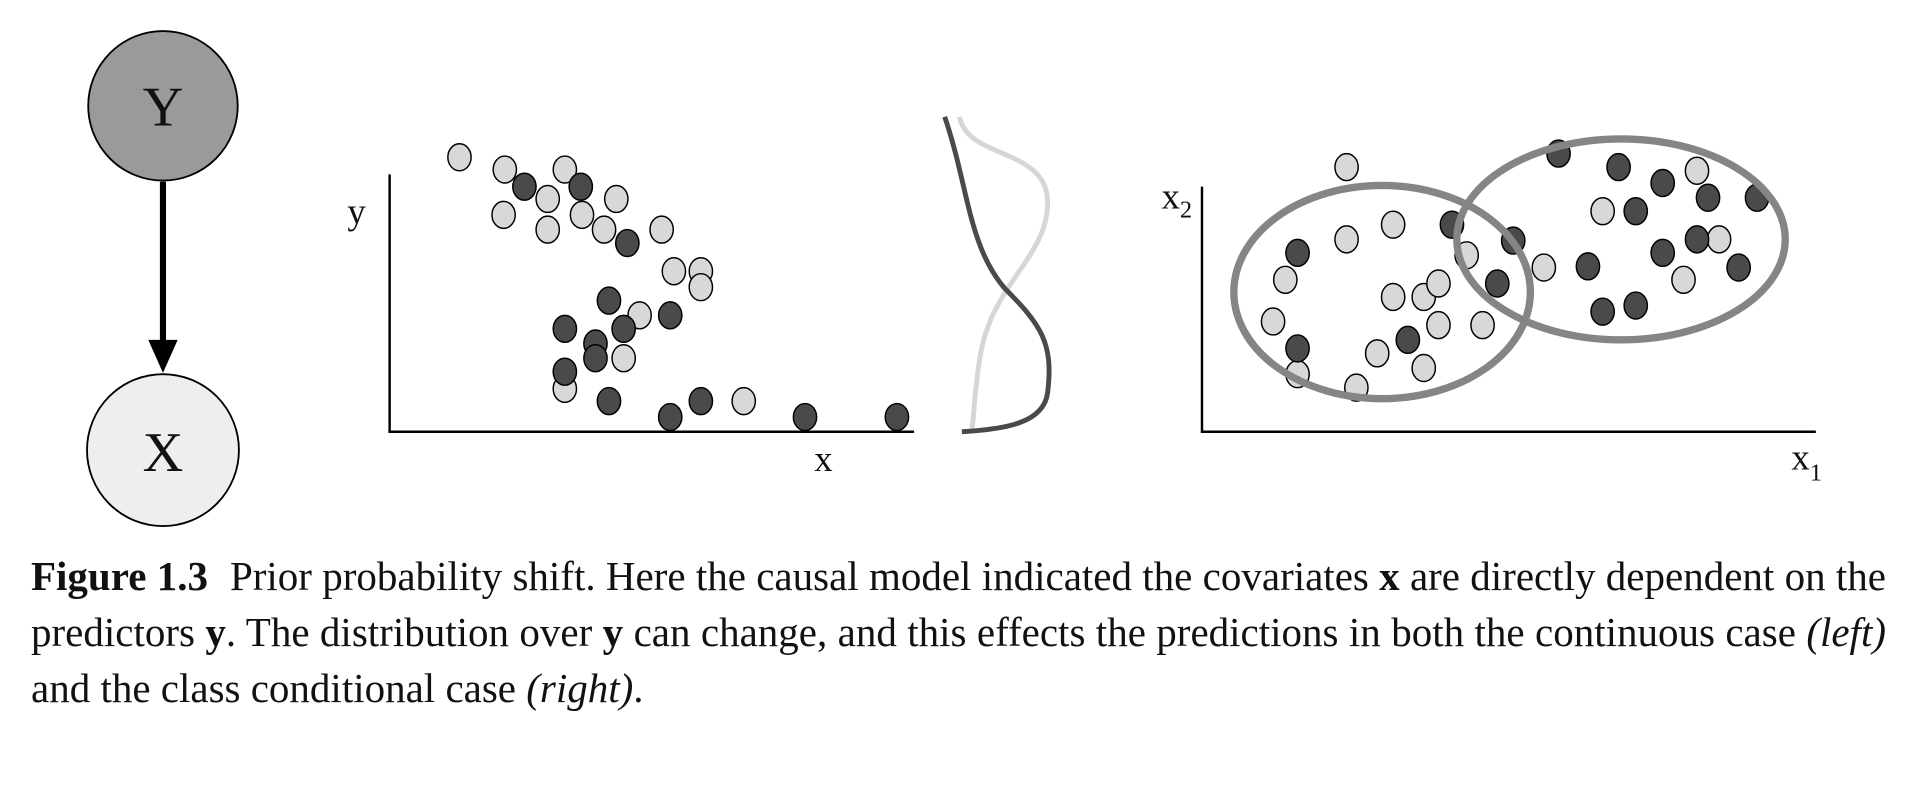 The image size is (1920, 794). Describe the element at coordinates (1186, 209) in the screenshot. I see `axis-label-subscript: 2` at that location.